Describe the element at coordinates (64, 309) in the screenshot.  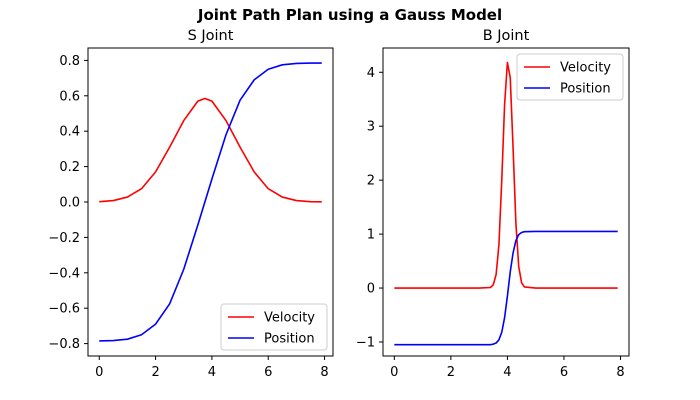
I see `y-tick-label: −0.6` at that location.